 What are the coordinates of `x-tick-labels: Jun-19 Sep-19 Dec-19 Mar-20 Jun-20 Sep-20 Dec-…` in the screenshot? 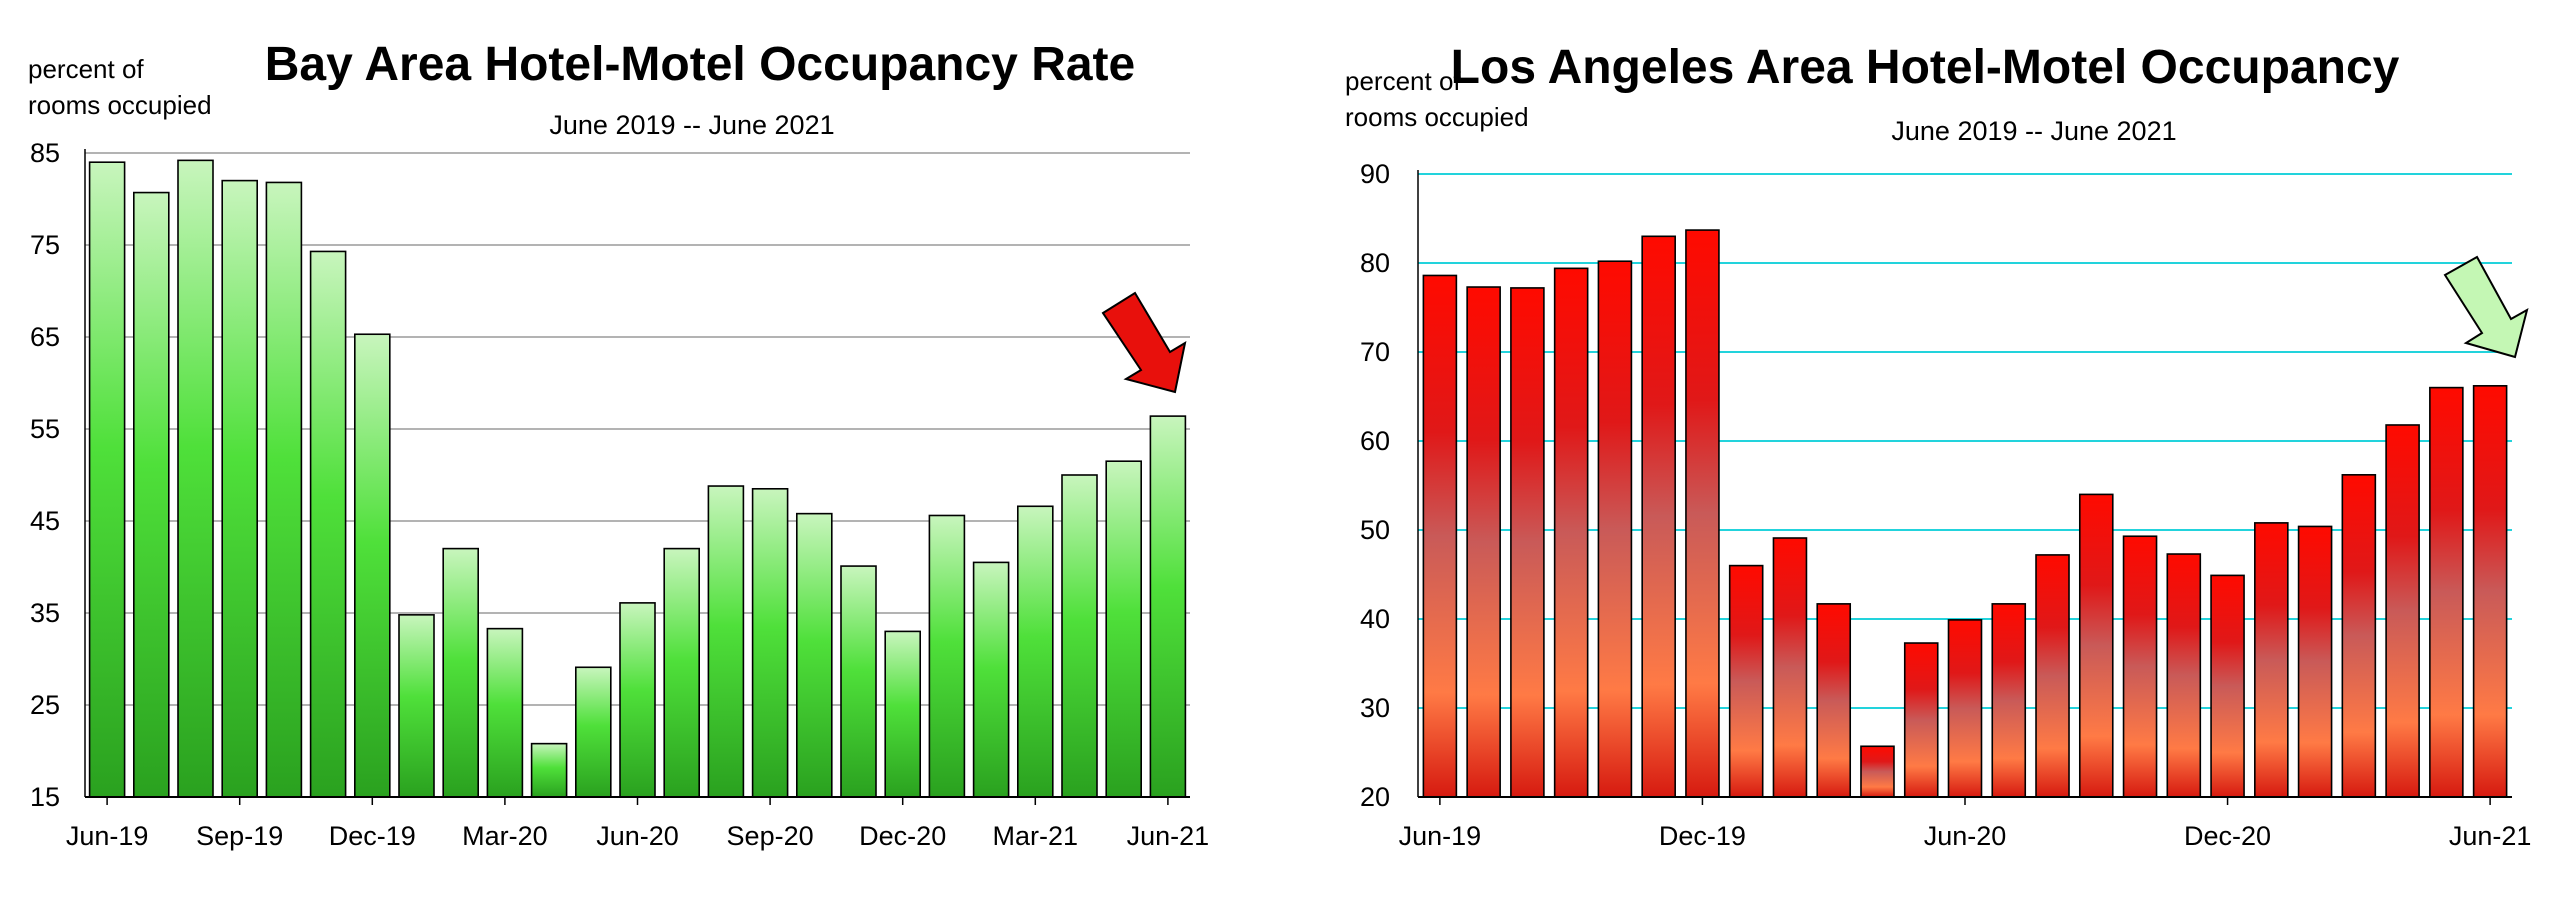 It's located at (637, 836).